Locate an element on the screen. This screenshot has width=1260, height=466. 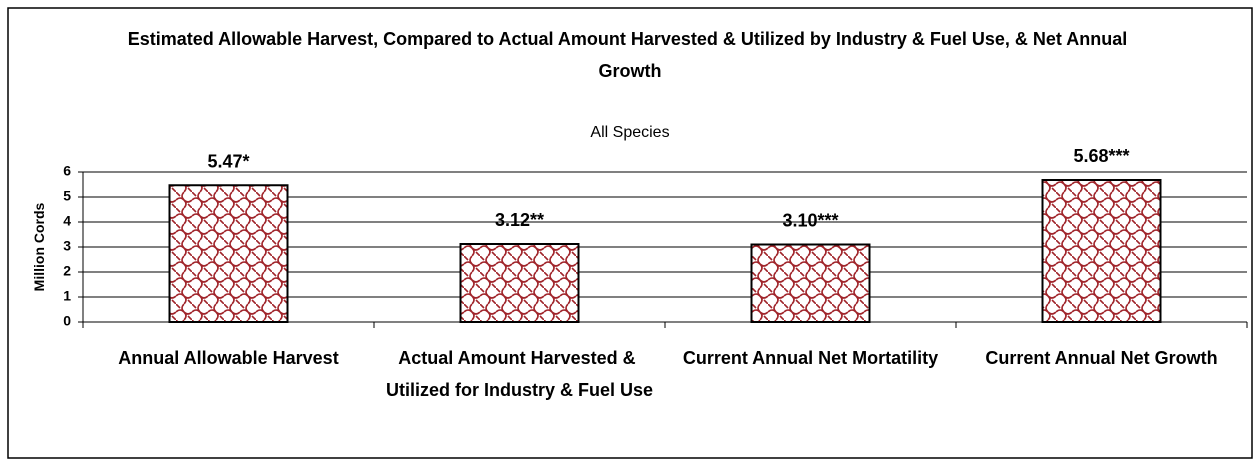
y-tick-label: 1 is located at coordinates (67, 296).